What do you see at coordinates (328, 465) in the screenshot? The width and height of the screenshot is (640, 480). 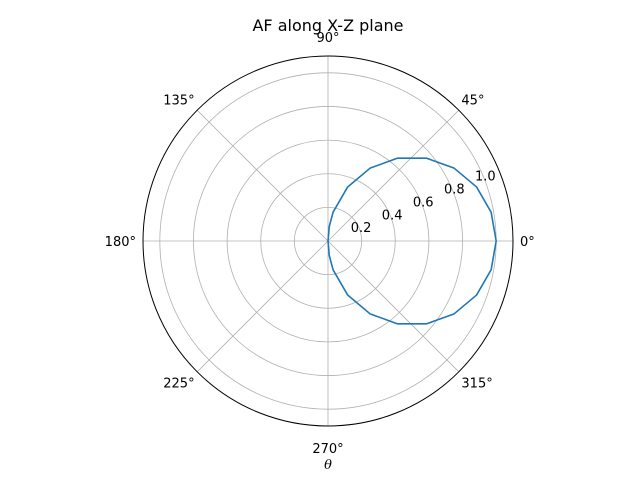 I see `x-axis-label: θ` at bounding box center [328, 465].